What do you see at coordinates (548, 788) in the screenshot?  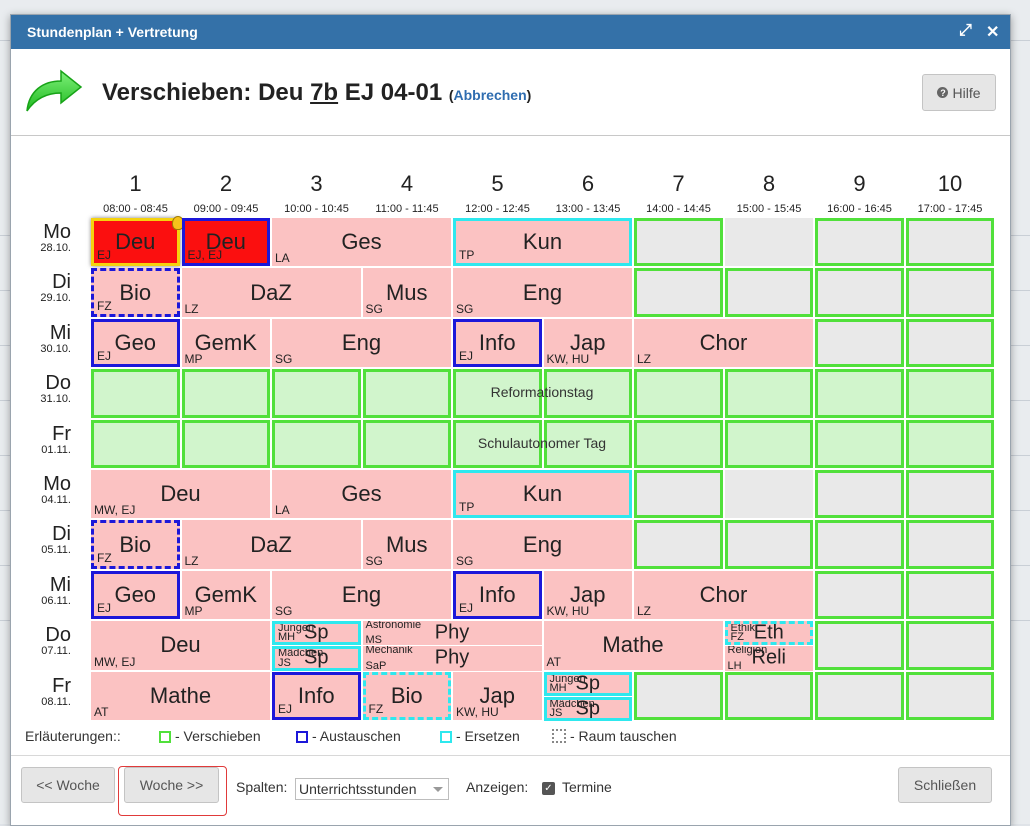 I see `events-checkbox: ✓` at bounding box center [548, 788].